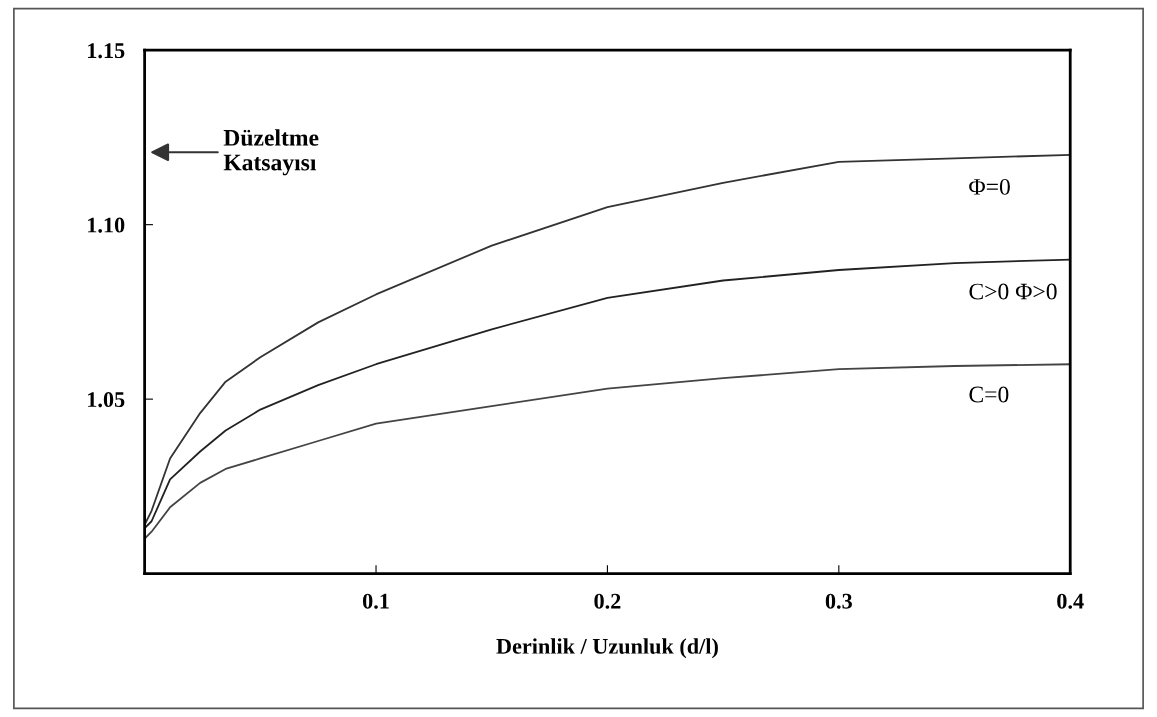 Image resolution: width=1157 pixels, height=717 pixels. I want to click on x-tick-label: 0.3, so click(838, 601).